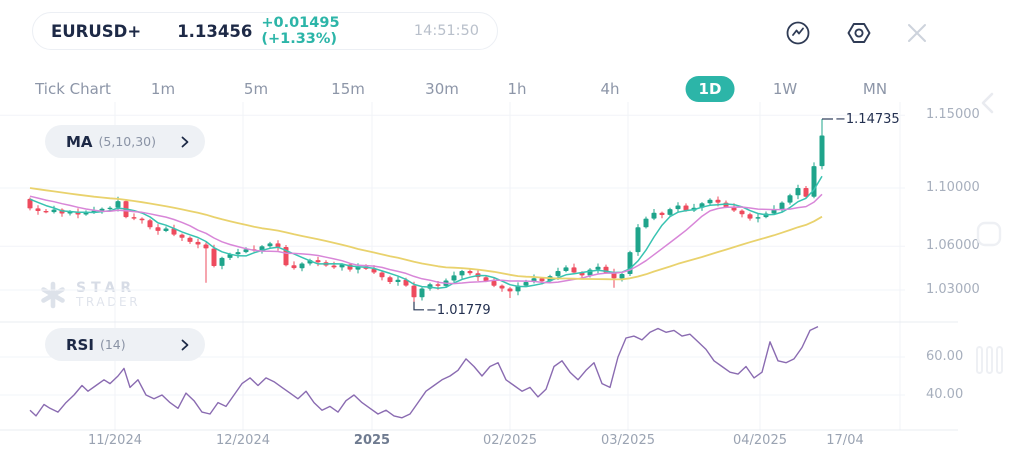  What do you see at coordinates (127, 141) in the screenshot?
I see `ma-params: (5,10,30)` at bounding box center [127, 141].